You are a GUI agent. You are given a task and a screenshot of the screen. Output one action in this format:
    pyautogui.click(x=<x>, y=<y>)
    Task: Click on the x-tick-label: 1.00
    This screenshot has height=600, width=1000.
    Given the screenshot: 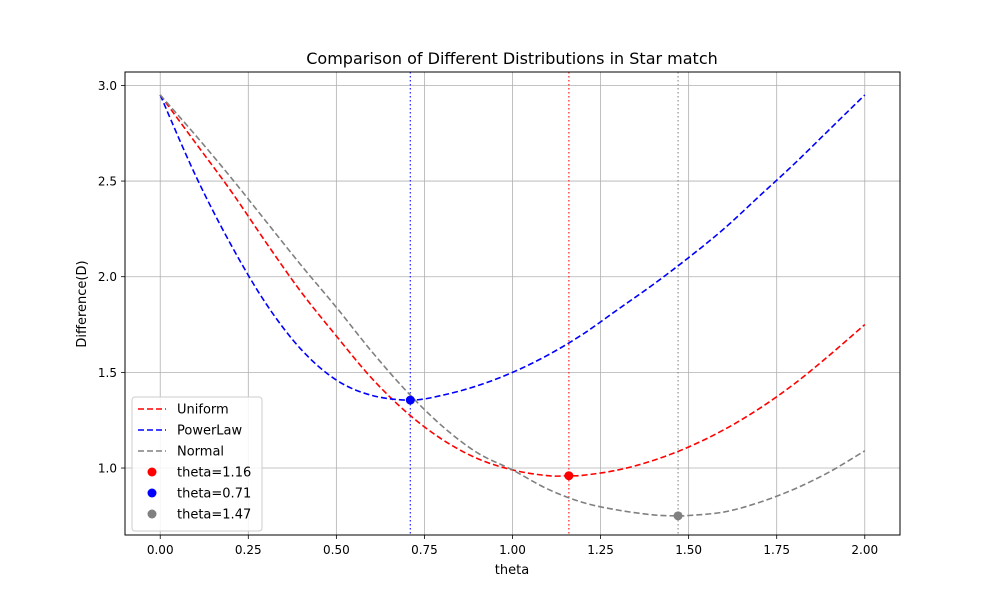 What is the action you would take?
    pyautogui.click(x=512, y=550)
    